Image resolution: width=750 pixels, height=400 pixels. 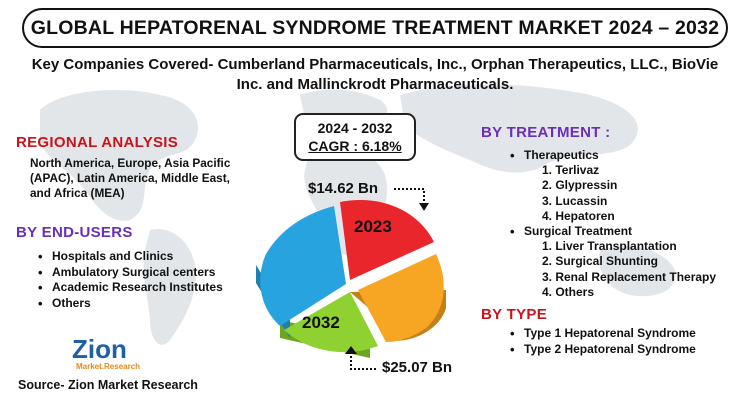 I want to click on list-item: 1. Liver Transplantation, so click(x=609, y=246).